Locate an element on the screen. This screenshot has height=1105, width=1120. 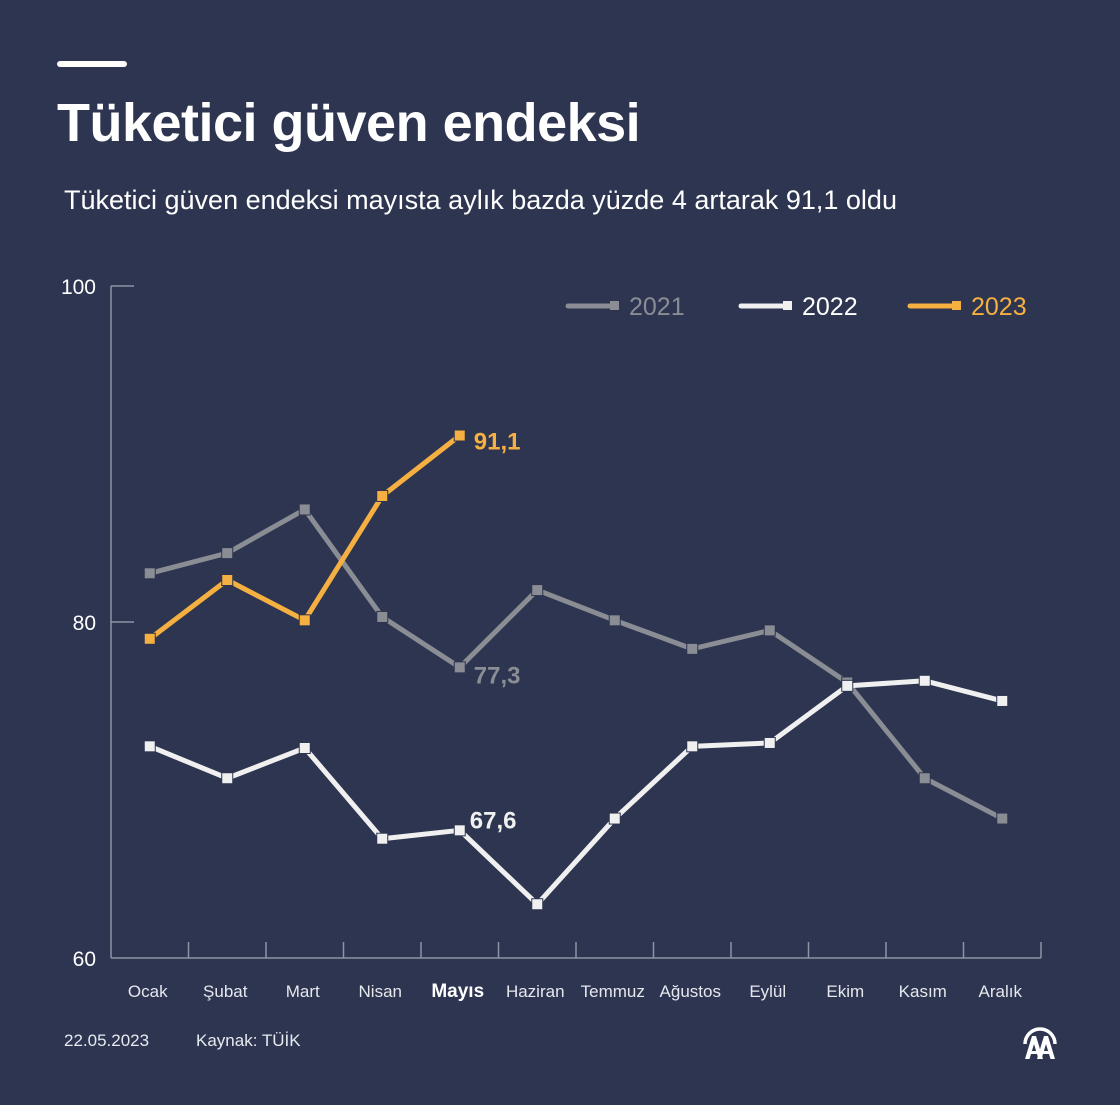
legend-item-2021: 2021 is located at coordinates (625, 307).